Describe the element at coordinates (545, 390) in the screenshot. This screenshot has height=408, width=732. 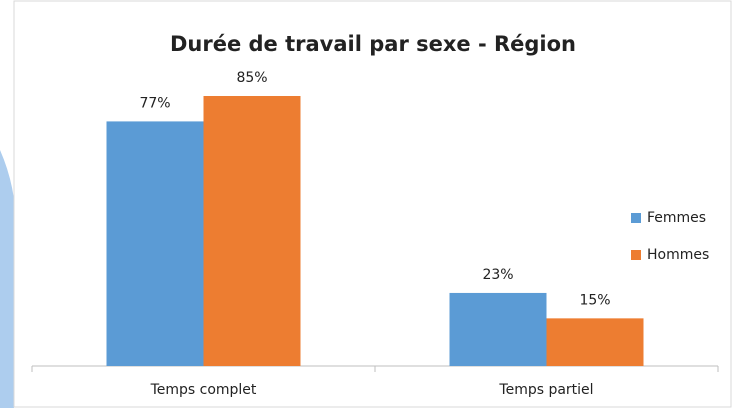
I see `x-tick-label: Temps partiel` at that location.